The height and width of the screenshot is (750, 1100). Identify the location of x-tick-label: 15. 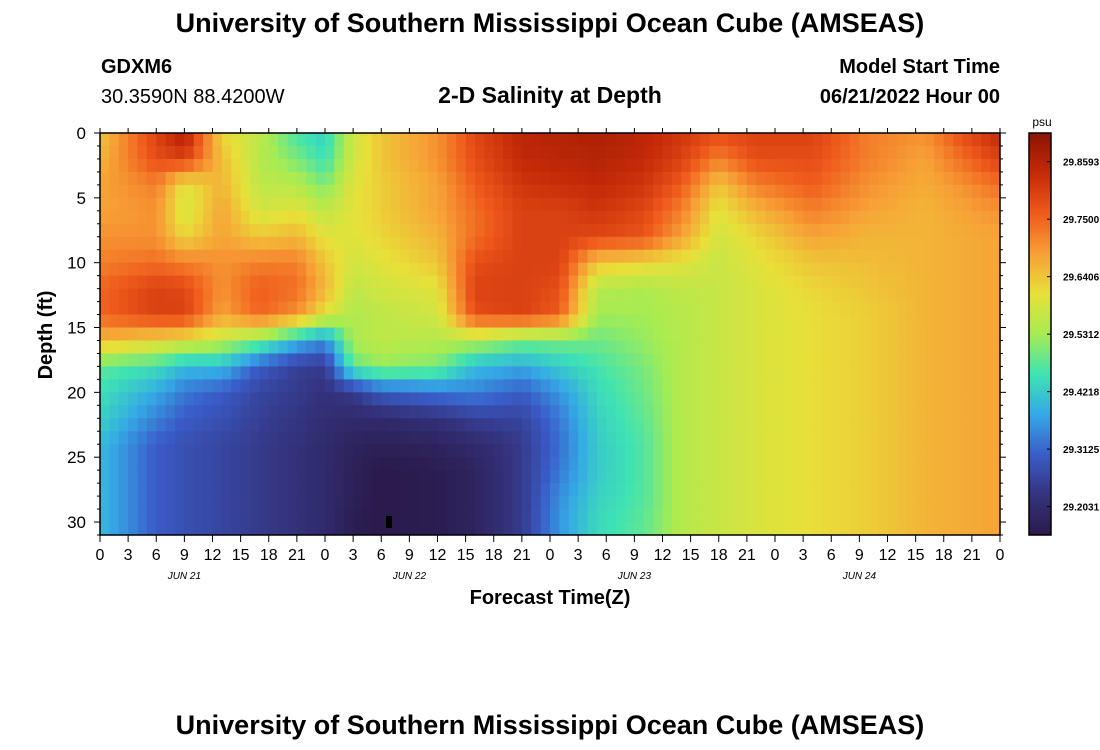
(916, 555).